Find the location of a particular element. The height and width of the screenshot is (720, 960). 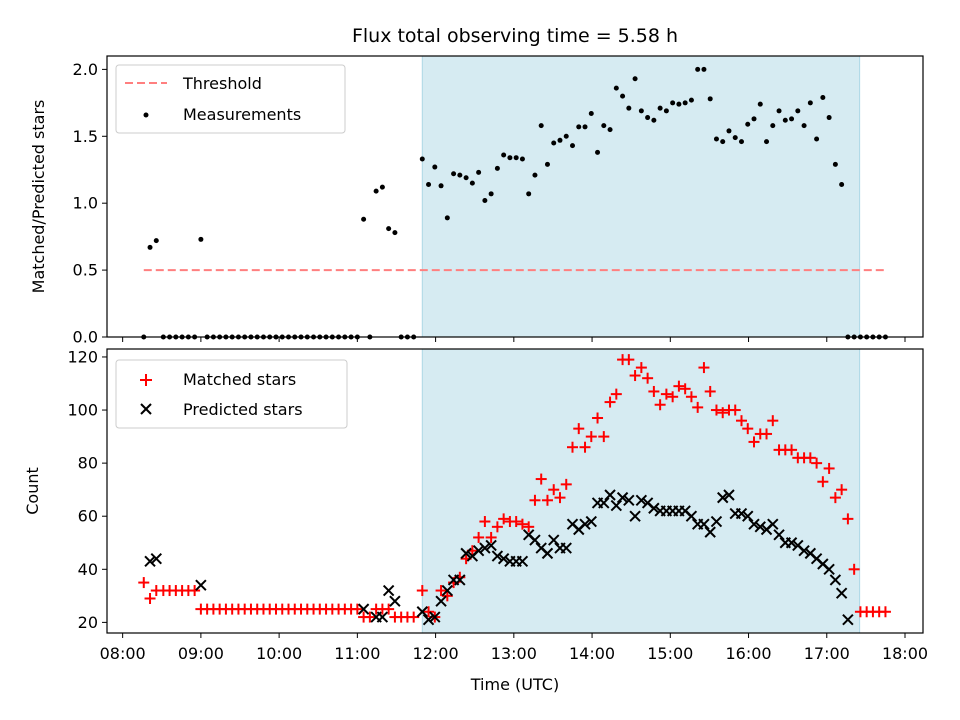

legend-box is located at coordinates (231, 394).